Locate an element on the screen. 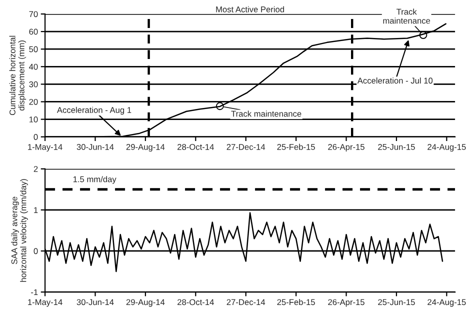 Image resolution: width=474 pixels, height=311 pixels. y-tick-label: 30 is located at coordinates (33, 84).